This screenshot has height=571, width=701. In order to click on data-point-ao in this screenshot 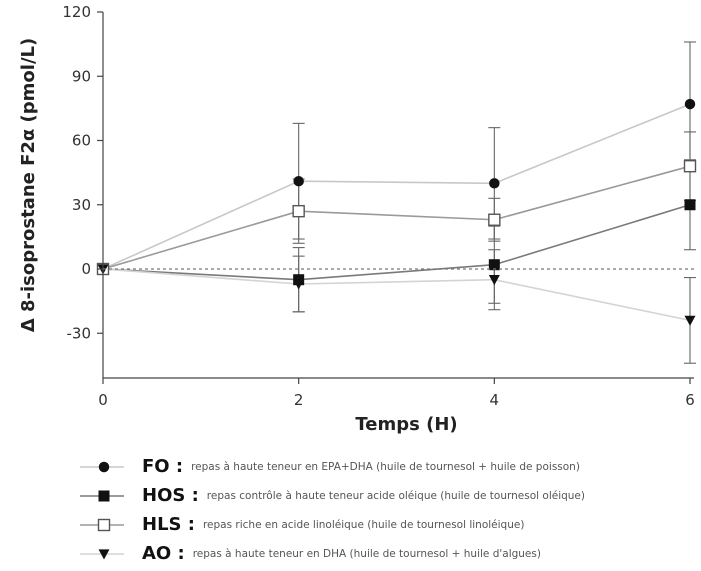, I will do `click(690, 321)`.